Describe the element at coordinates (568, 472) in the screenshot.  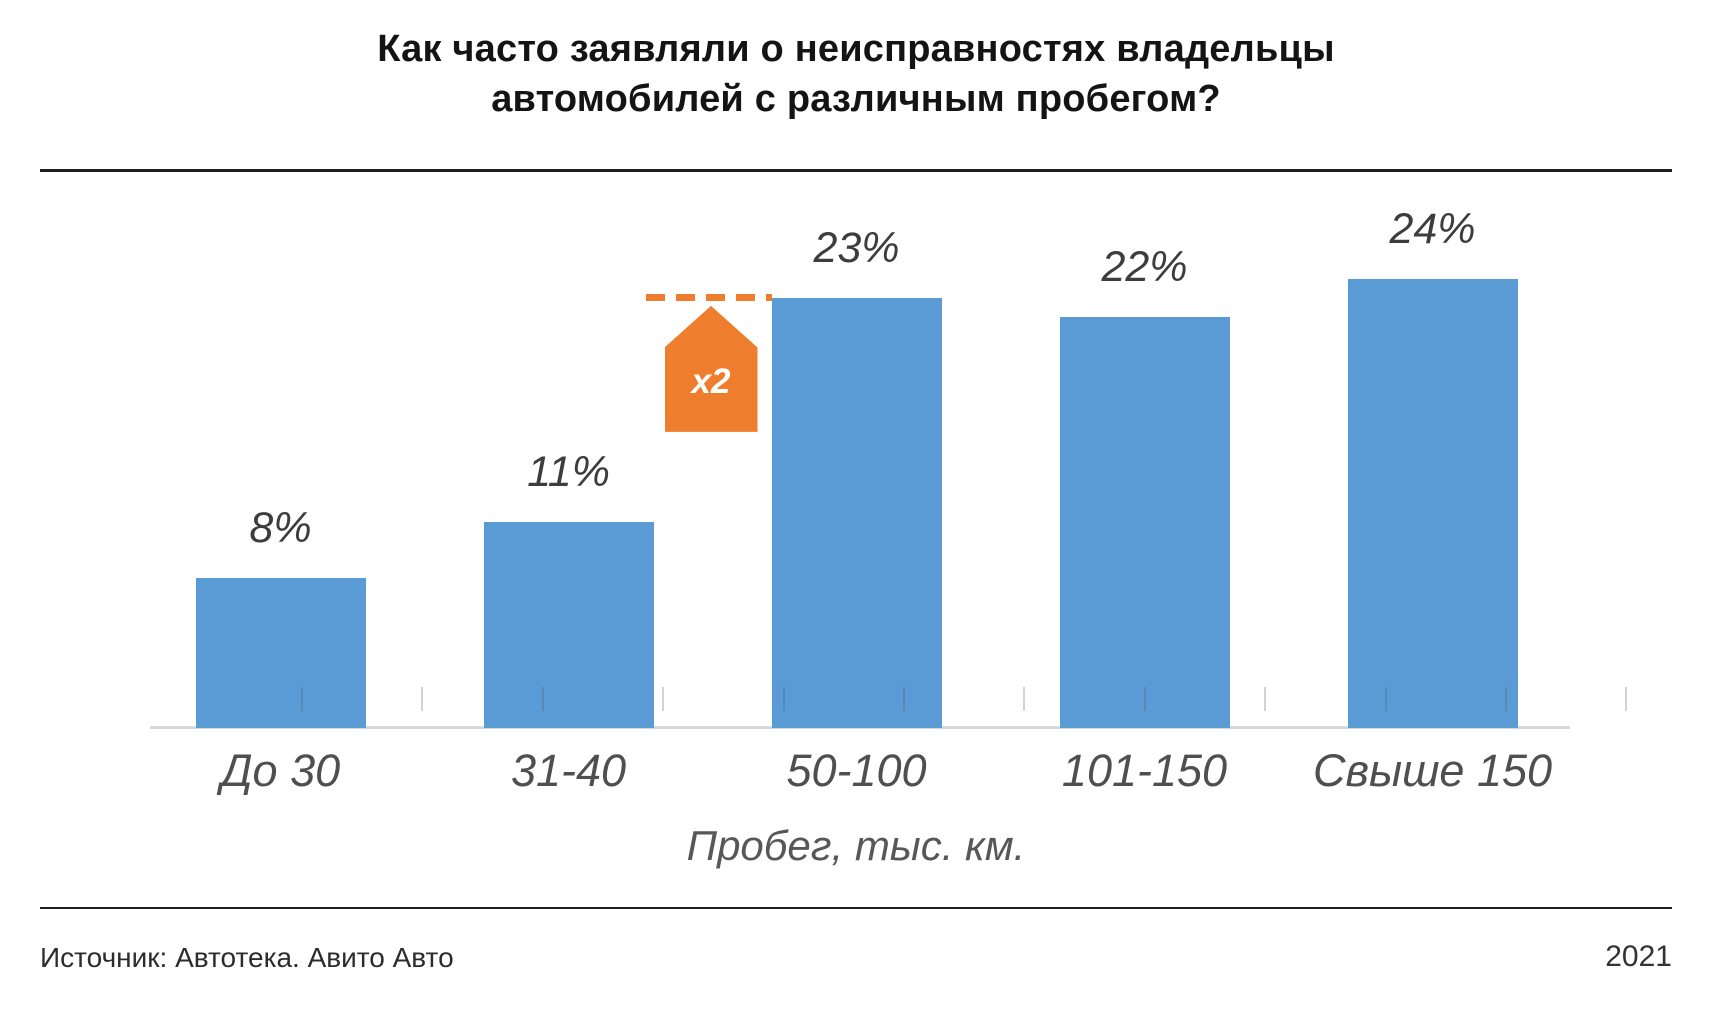
I see `bar-value-label: 11%` at that location.